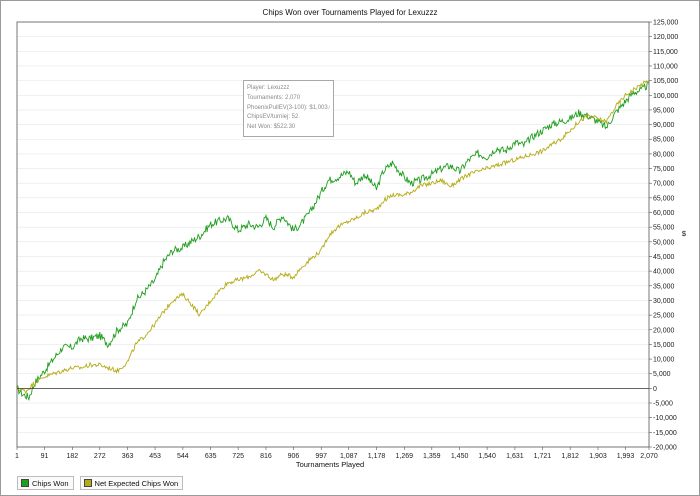 The width and height of the screenshot is (700, 496). What do you see at coordinates (136, 483) in the screenshot?
I see `legend-label: Net Expected Chips Won` at bounding box center [136, 483].